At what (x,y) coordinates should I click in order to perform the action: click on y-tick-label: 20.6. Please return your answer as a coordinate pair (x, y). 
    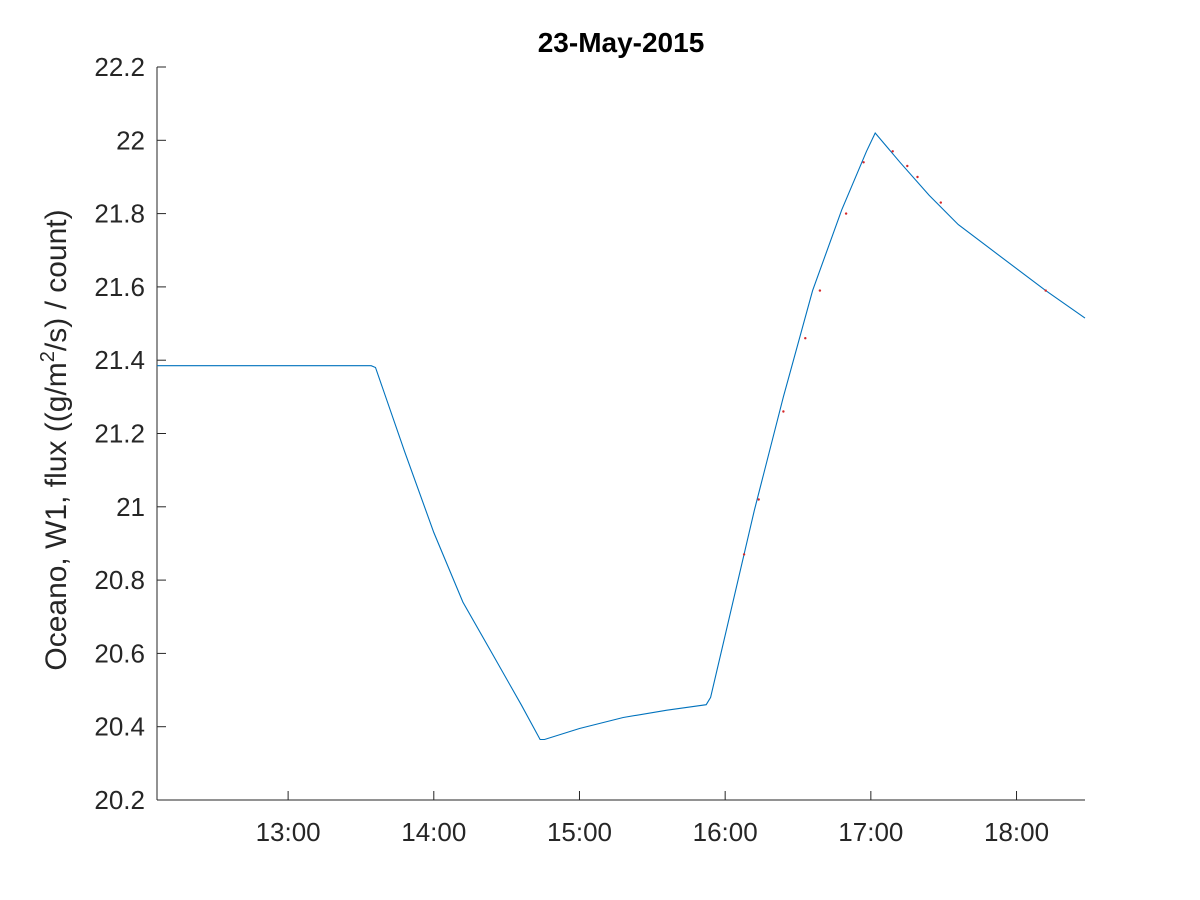
    Looking at the image, I should click on (119, 653).